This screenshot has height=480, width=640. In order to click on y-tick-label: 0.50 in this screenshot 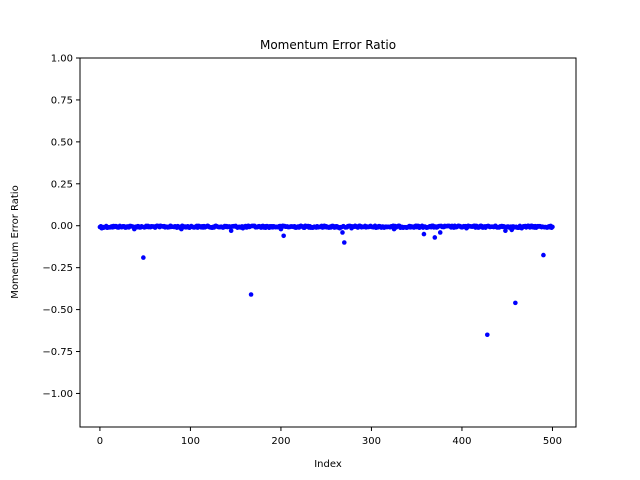, I will do `click(62, 142)`.